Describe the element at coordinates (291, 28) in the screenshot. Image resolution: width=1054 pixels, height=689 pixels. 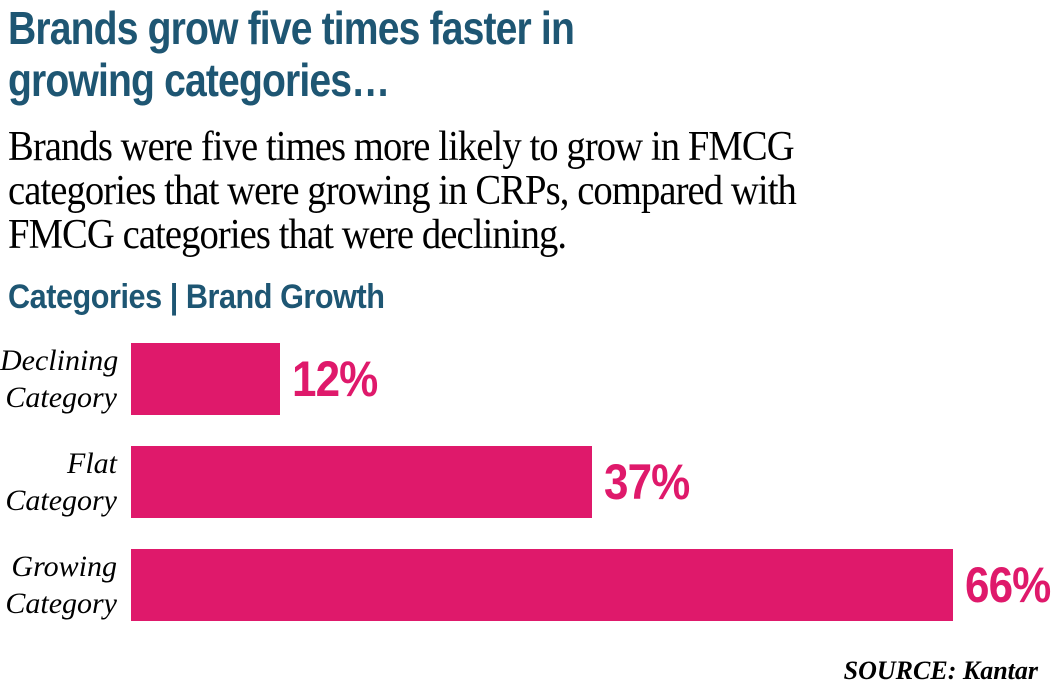
I see `page-title-line-1: Brands grow five times faster in` at that location.